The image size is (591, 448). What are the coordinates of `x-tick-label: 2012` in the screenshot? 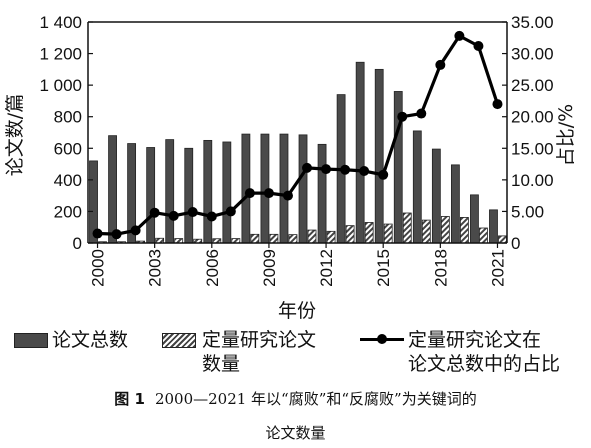 It's located at (326, 268).